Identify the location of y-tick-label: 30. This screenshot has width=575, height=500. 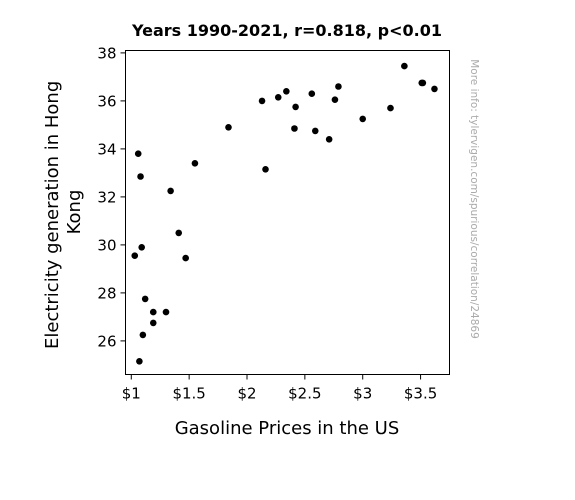
(106, 245).